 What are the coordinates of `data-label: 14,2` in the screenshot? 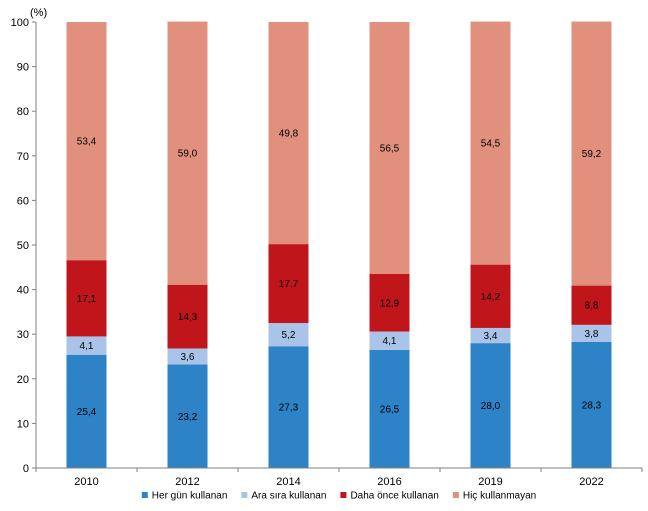 It's located at (491, 297).